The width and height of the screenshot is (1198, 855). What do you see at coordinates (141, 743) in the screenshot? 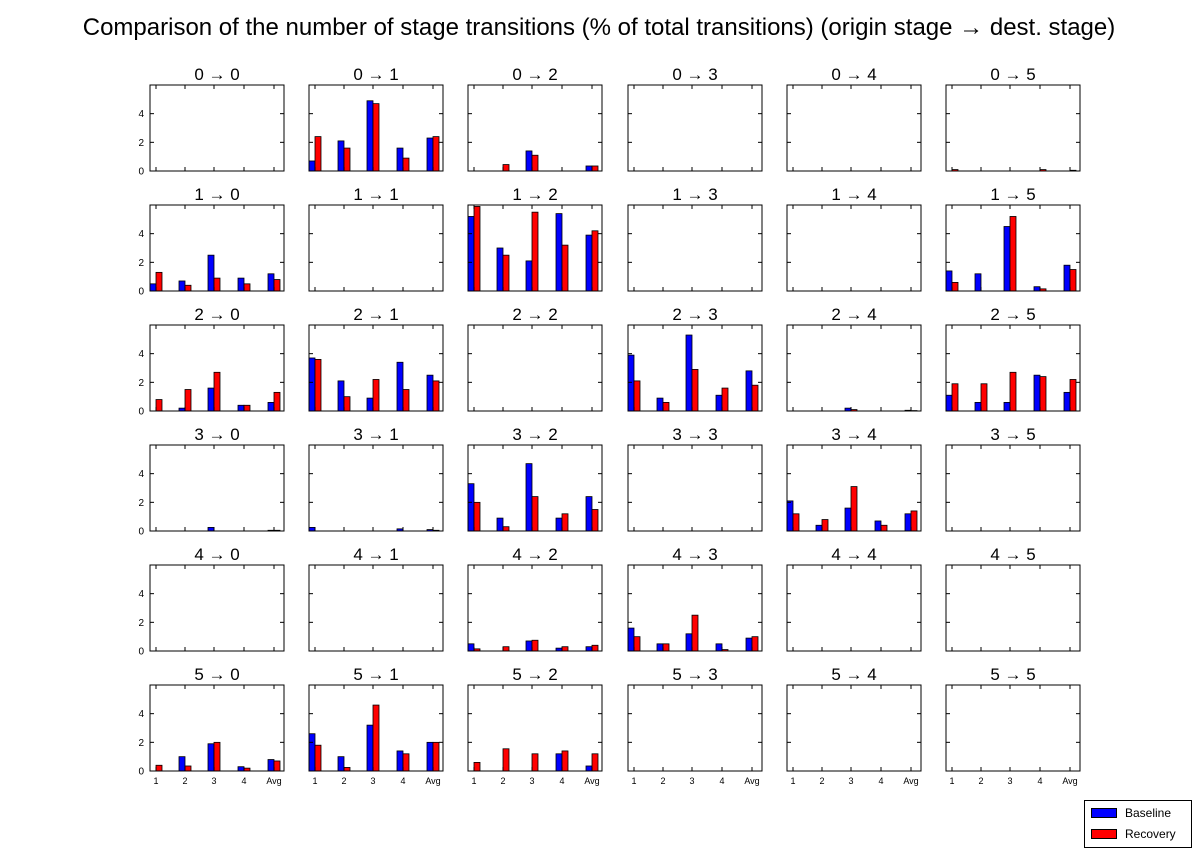
I see `y-tick-label: 2` at bounding box center [141, 743].